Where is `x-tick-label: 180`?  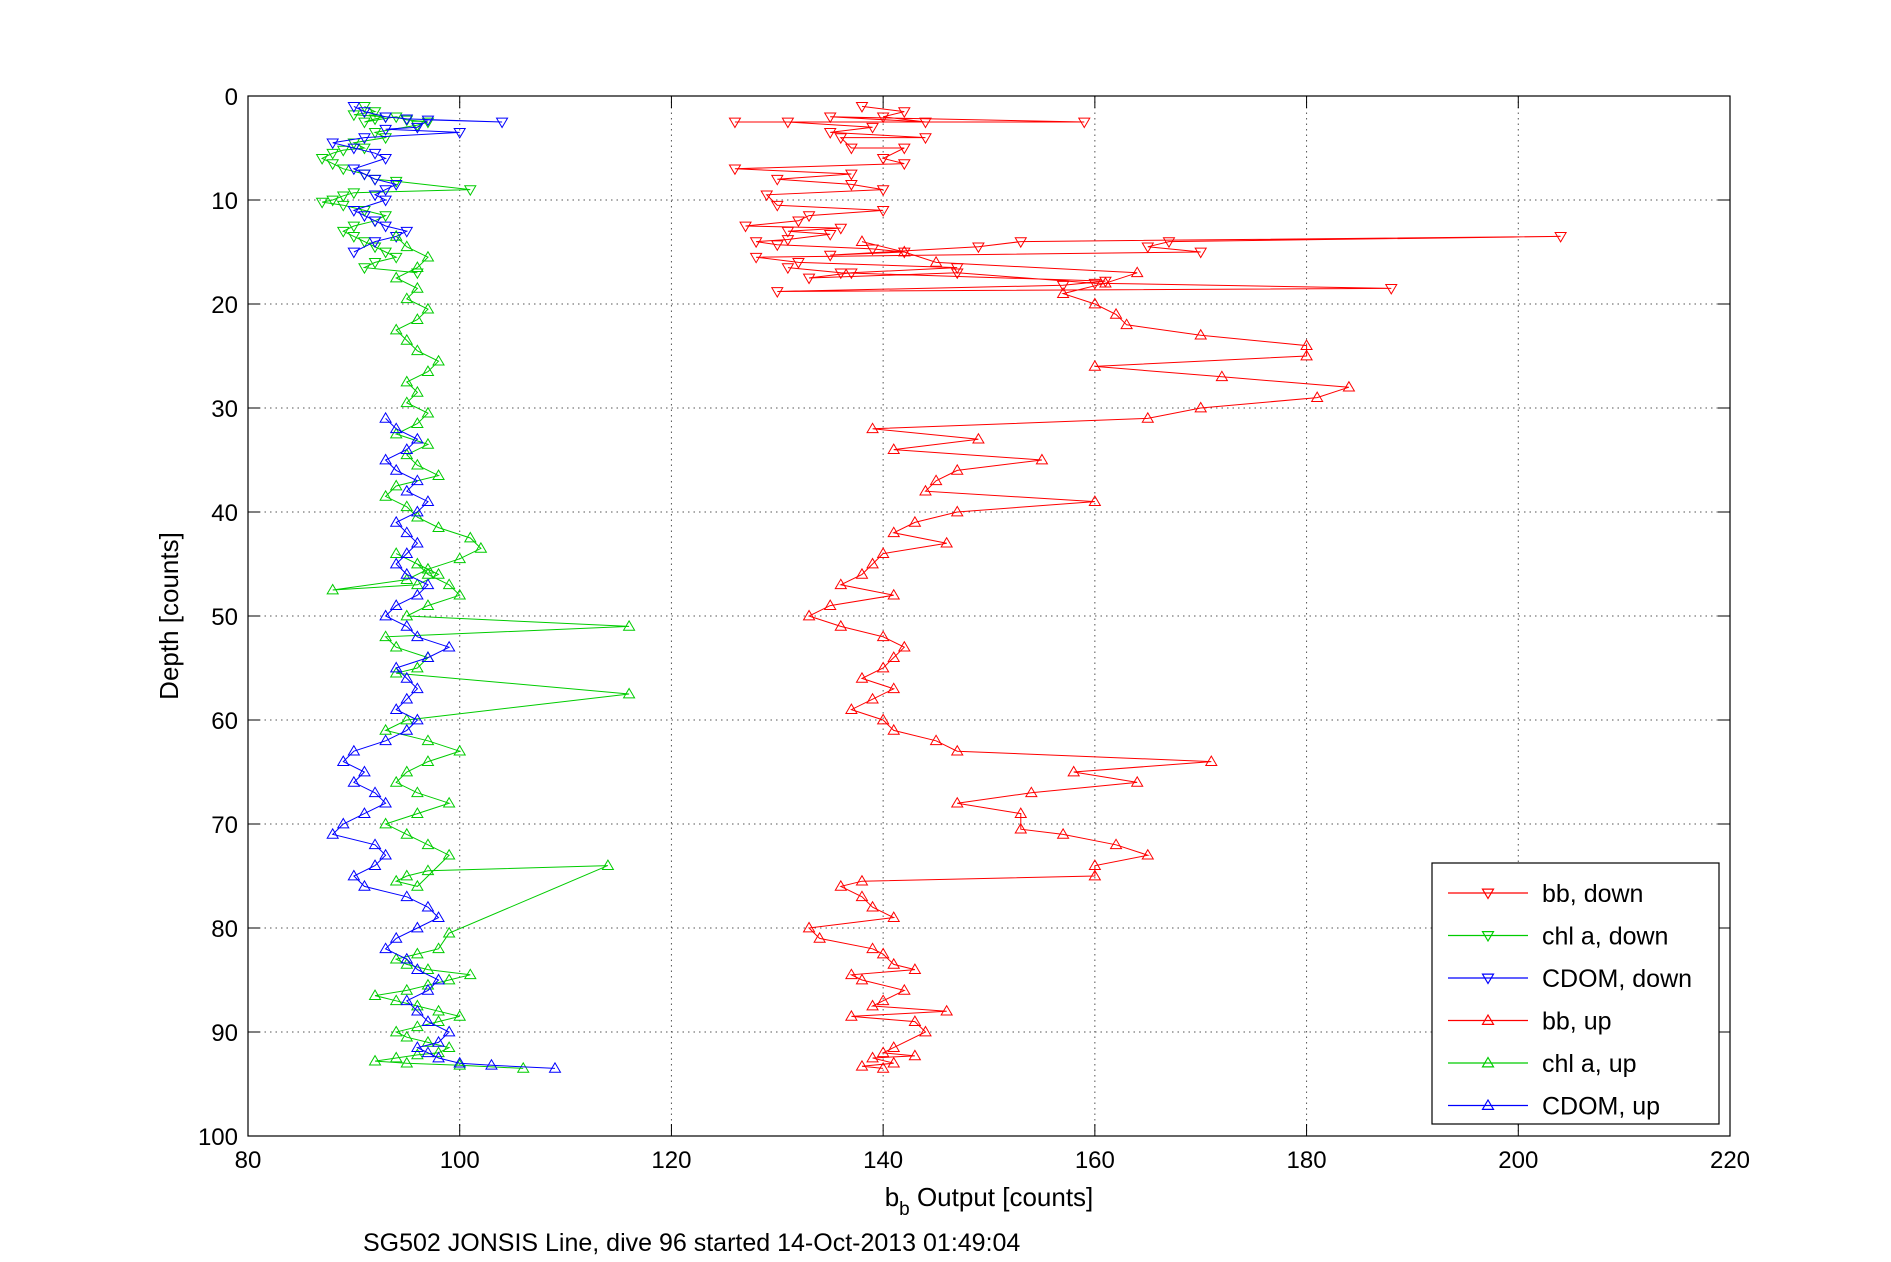
x-tick-label: 180 is located at coordinates (1307, 1160).